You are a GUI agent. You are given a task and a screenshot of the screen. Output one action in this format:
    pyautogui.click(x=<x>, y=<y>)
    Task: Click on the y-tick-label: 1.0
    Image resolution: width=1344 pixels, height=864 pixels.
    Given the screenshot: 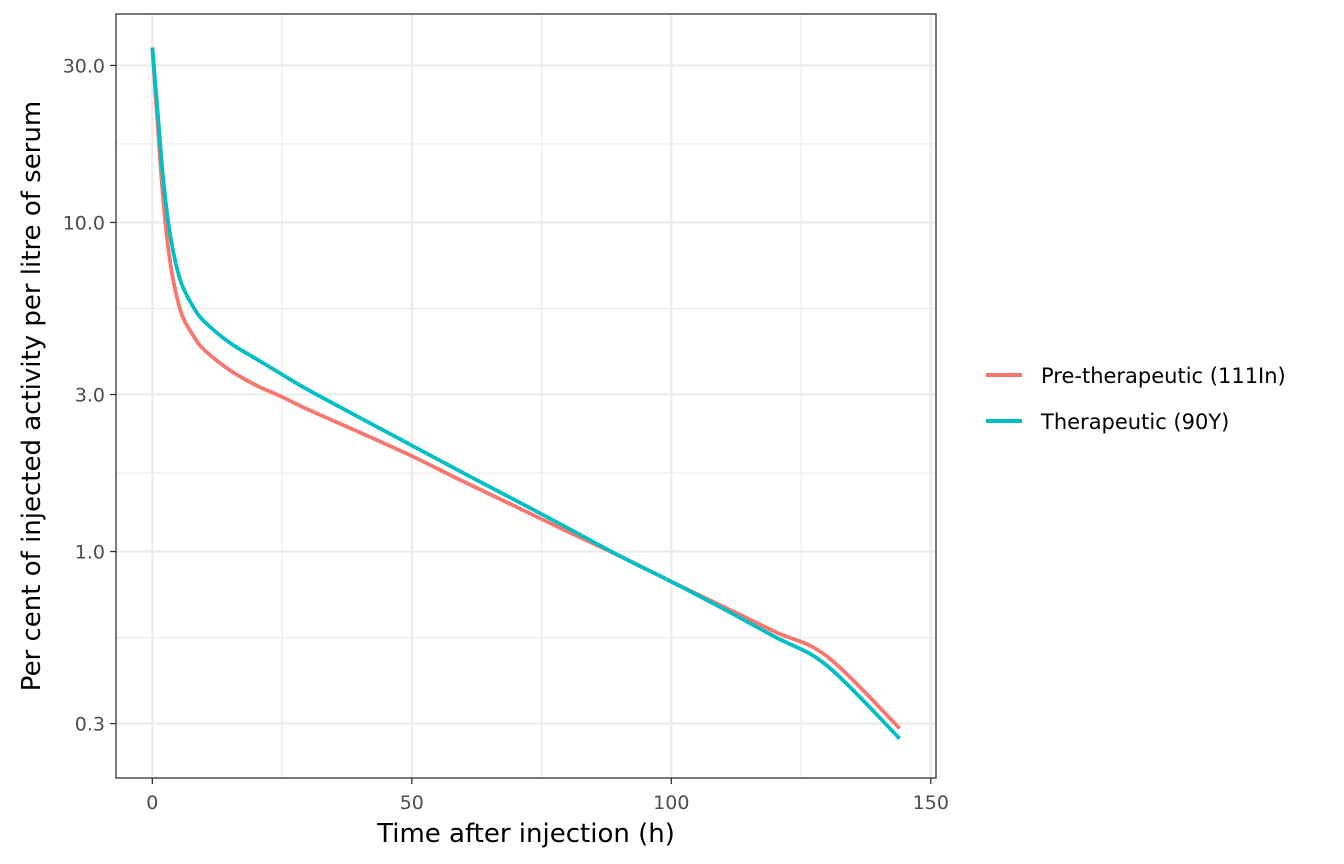 What is the action you would take?
    pyautogui.click(x=90, y=553)
    